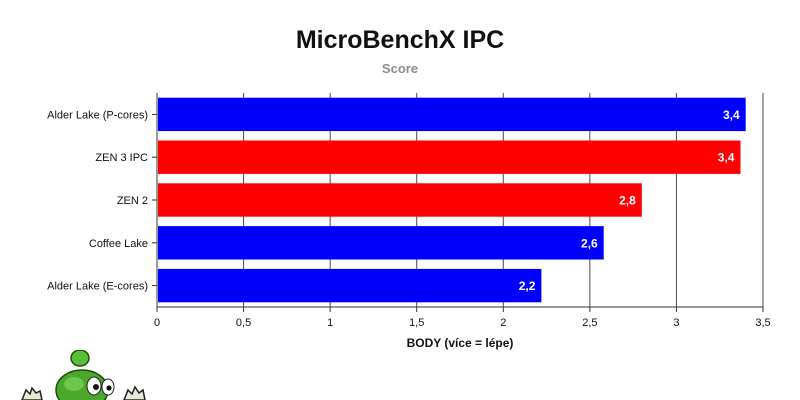  Describe the element at coordinates (157, 323) in the screenshot. I see `x-tick-label: 0` at that location.